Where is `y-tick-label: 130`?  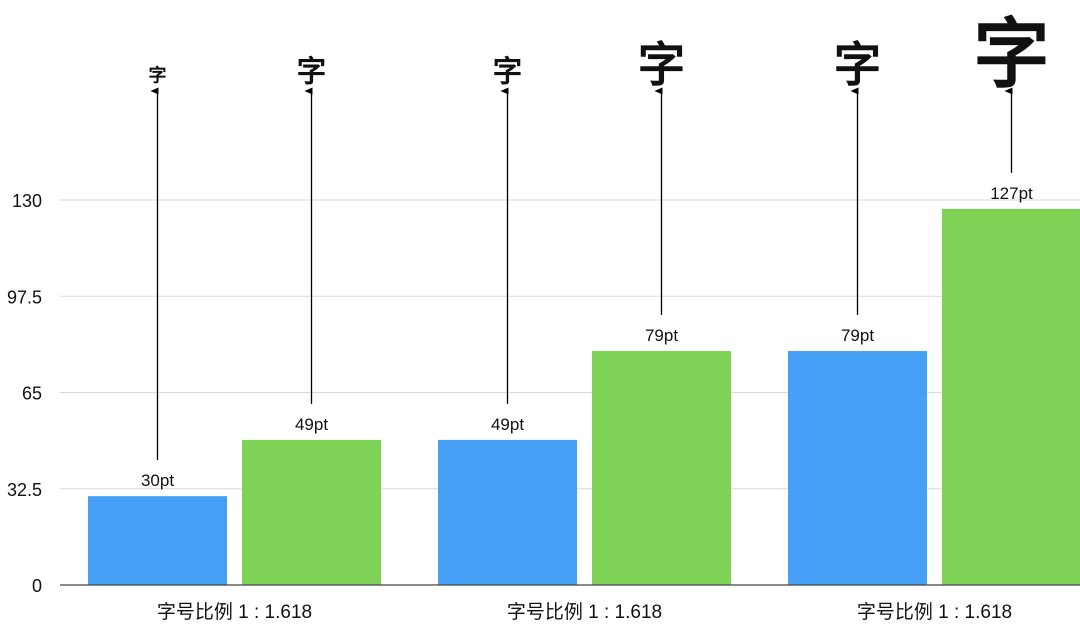
y-tick-label: 130 is located at coordinates (27, 201).